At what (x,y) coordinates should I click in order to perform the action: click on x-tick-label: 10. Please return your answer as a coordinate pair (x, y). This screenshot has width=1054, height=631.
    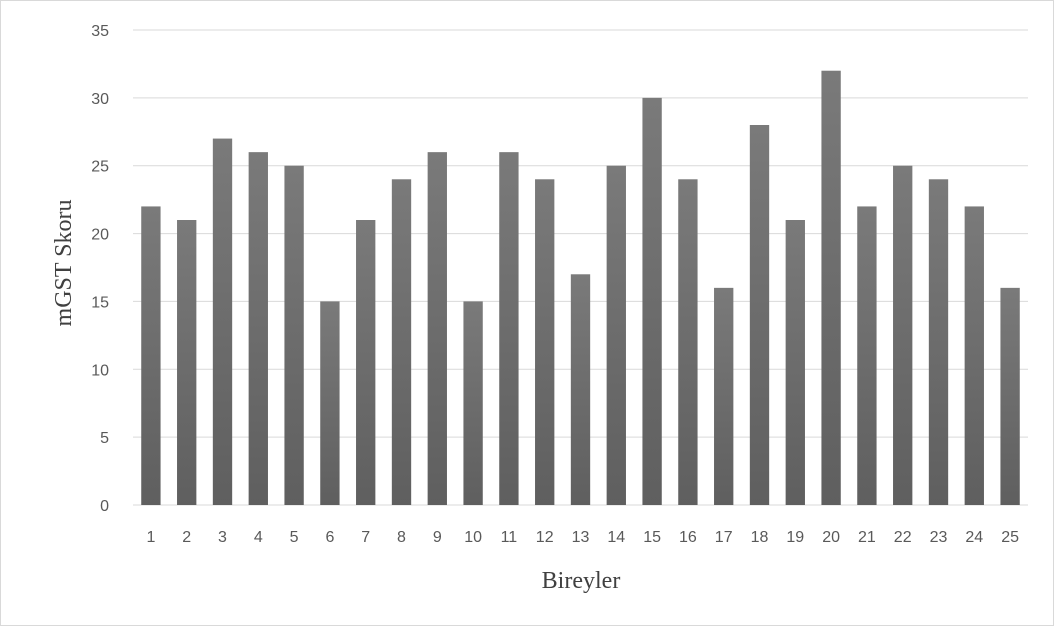
    Looking at the image, I should click on (473, 537).